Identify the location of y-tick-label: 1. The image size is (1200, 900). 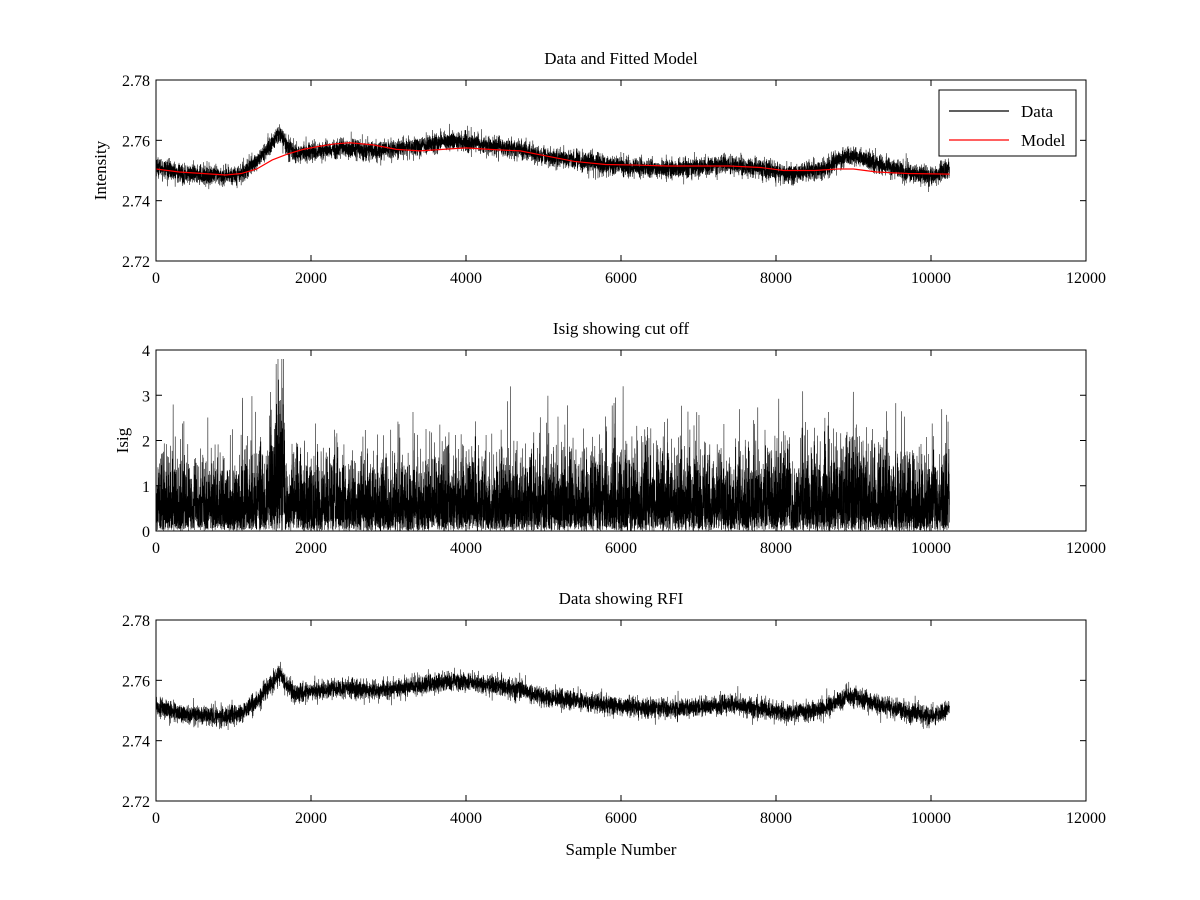
(146, 487).